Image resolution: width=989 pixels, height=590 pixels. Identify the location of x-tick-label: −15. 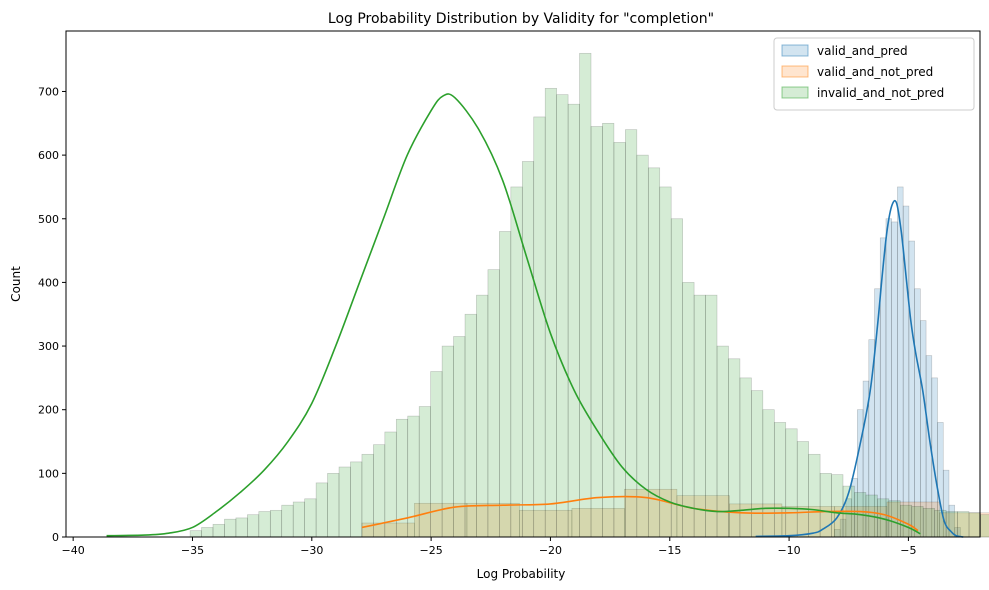
(669, 550).